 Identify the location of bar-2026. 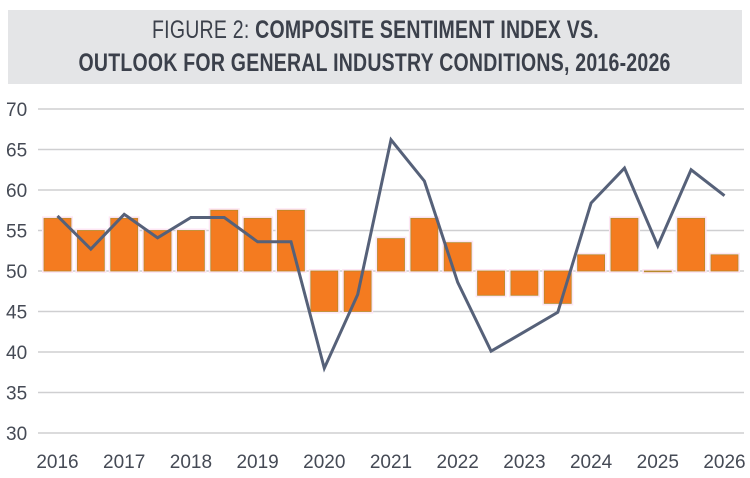
(724, 263).